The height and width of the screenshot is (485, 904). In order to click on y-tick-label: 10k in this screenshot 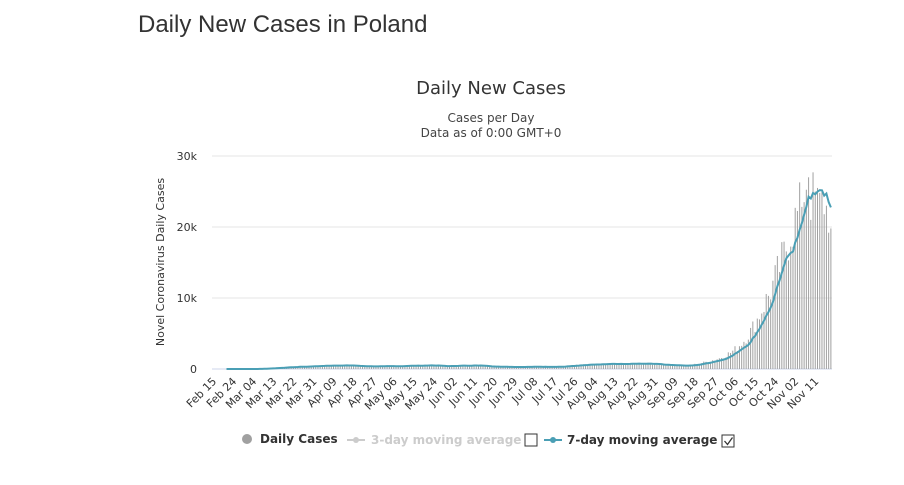, I will do `click(187, 298)`.